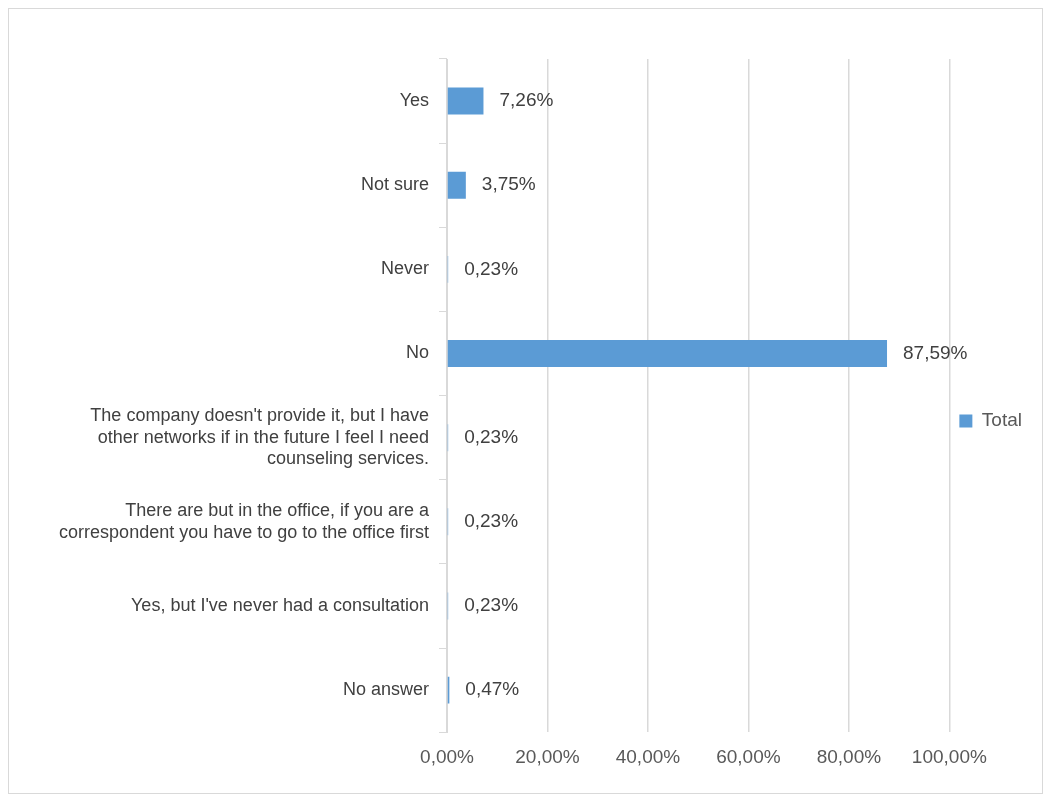 The height and width of the screenshot is (802, 1051). Describe the element at coordinates (244, 520) in the screenshot. I see `y-tick-label: There are but in the office, if you are a correspondent you have to go to the office first` at that location.